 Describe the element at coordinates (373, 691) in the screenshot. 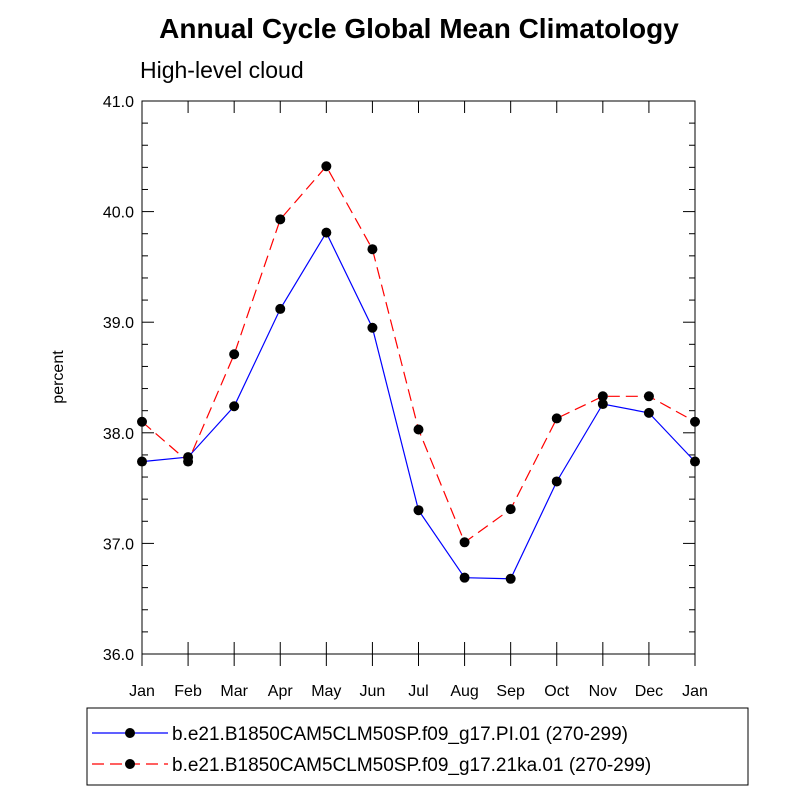

I see `x-tick-label: Jun` at that location.